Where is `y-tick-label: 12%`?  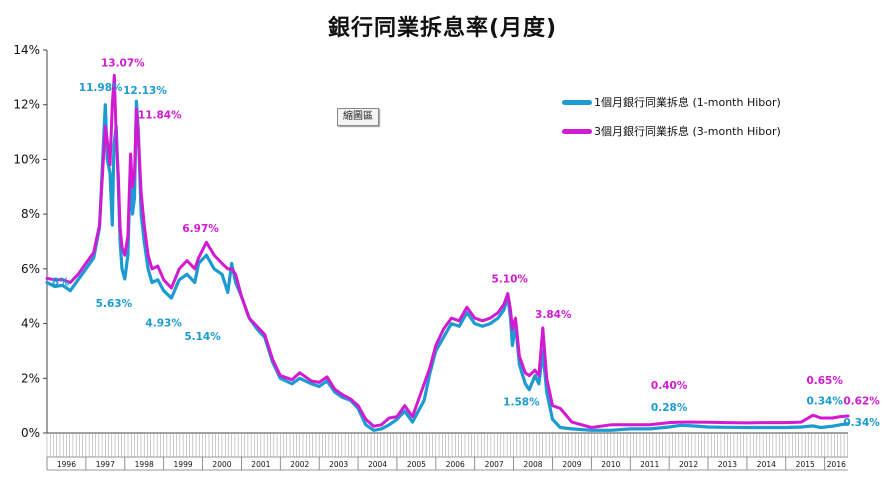
y-tick-label: 12% is located at coordinates (26, 105).